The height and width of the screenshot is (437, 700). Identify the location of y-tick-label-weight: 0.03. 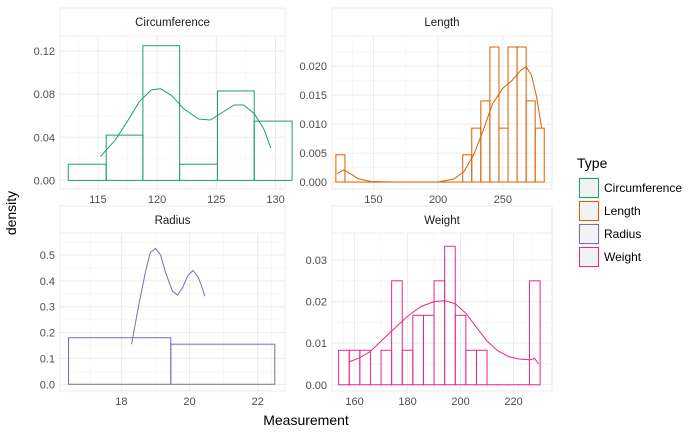
(316, 261).